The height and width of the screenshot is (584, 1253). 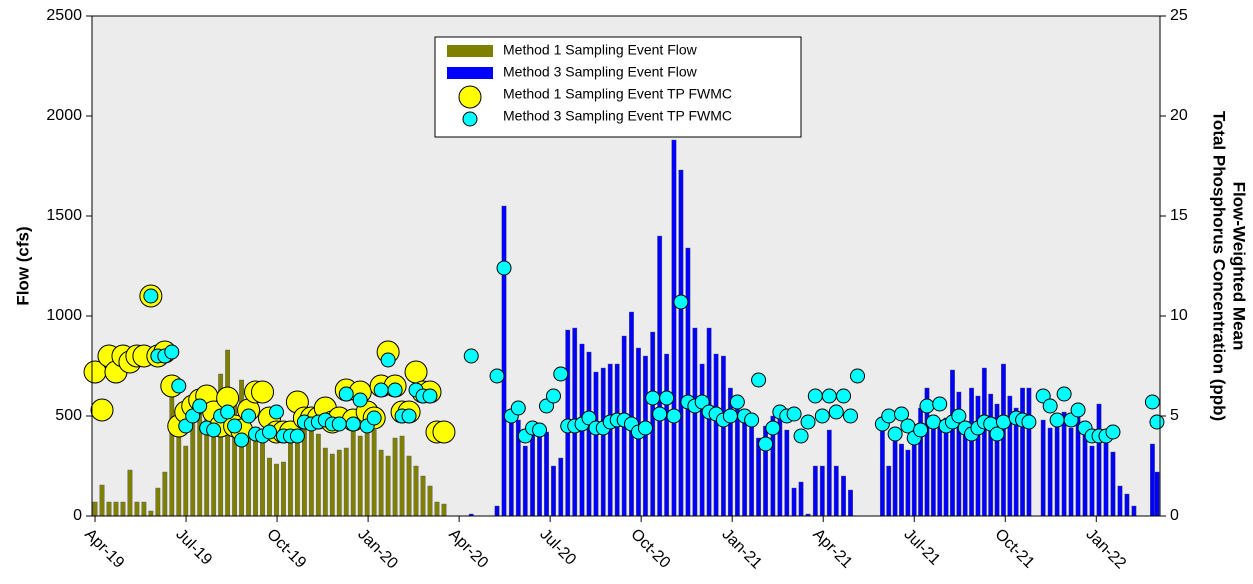 What do you see at coordinates (104, 549) in the screenshot?
I see `x-tick-label: Apr-19` at bounding box center [104, 549].